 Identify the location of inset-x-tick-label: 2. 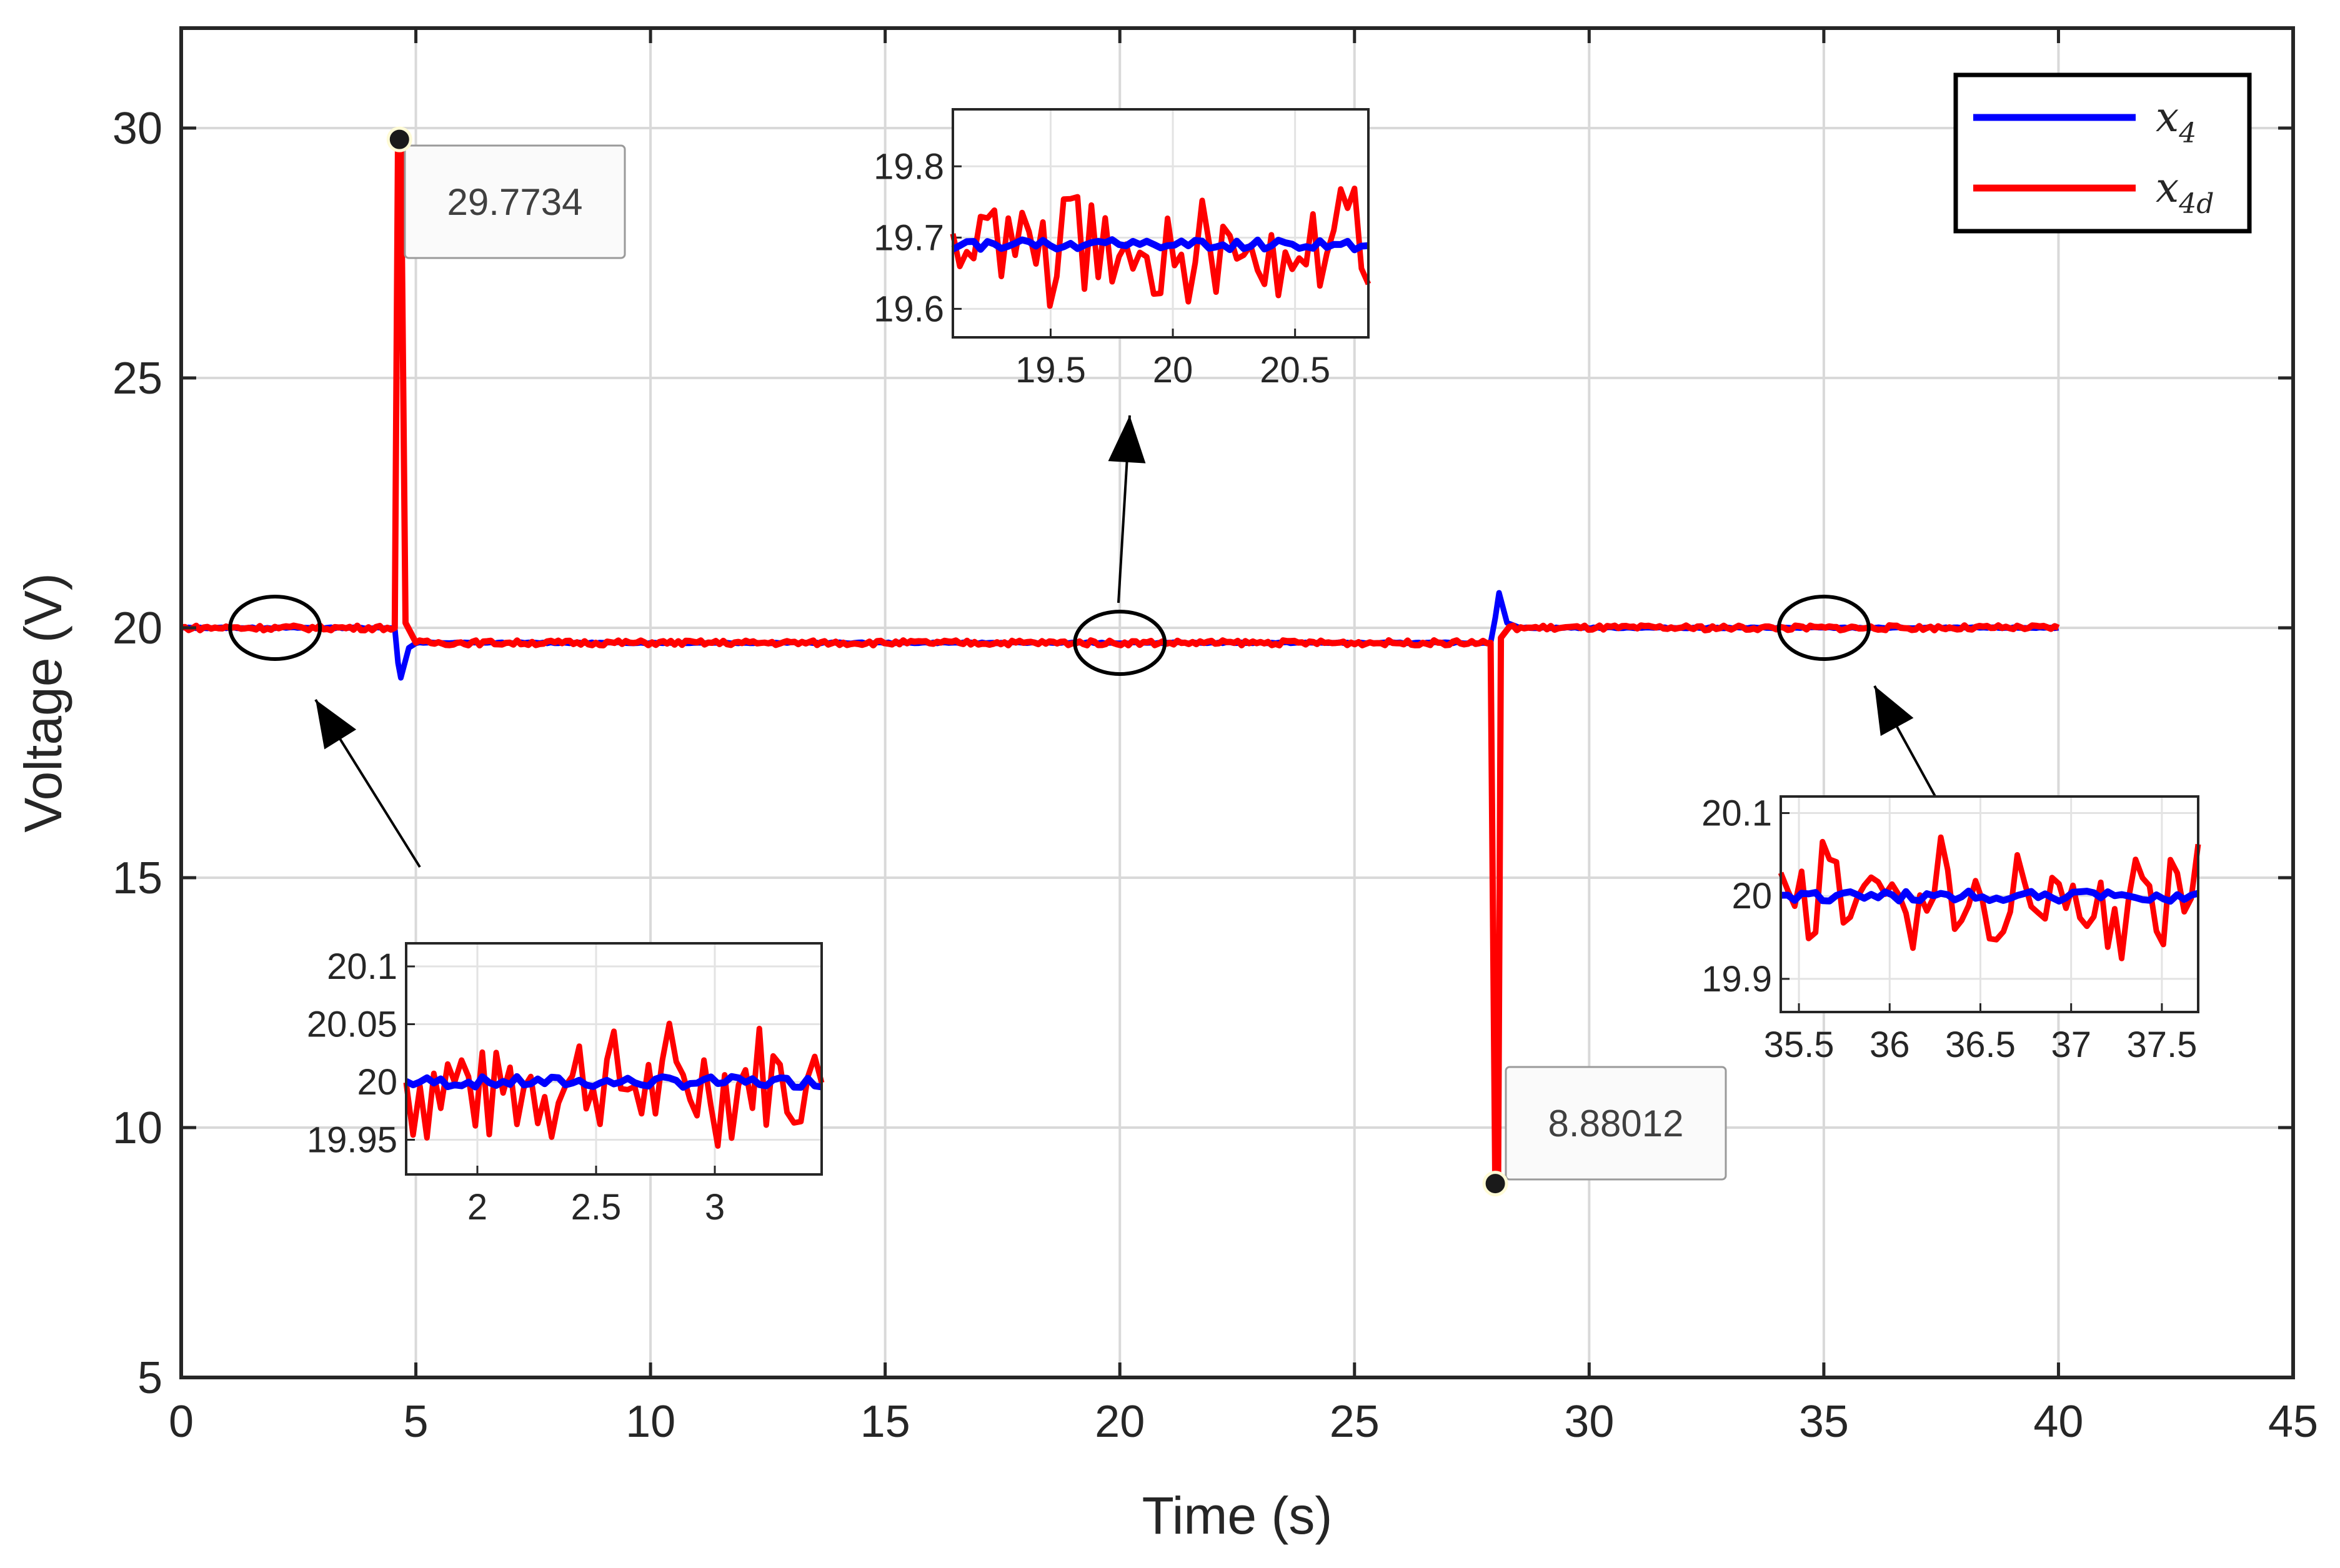
(477, 1207).